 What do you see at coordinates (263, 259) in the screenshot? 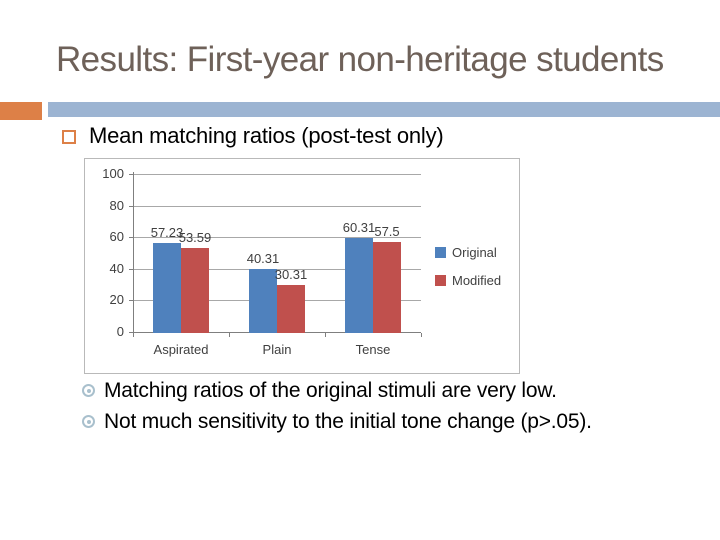
I see `data-label-original-plain: 40.31` at bounding box center [263, 259].